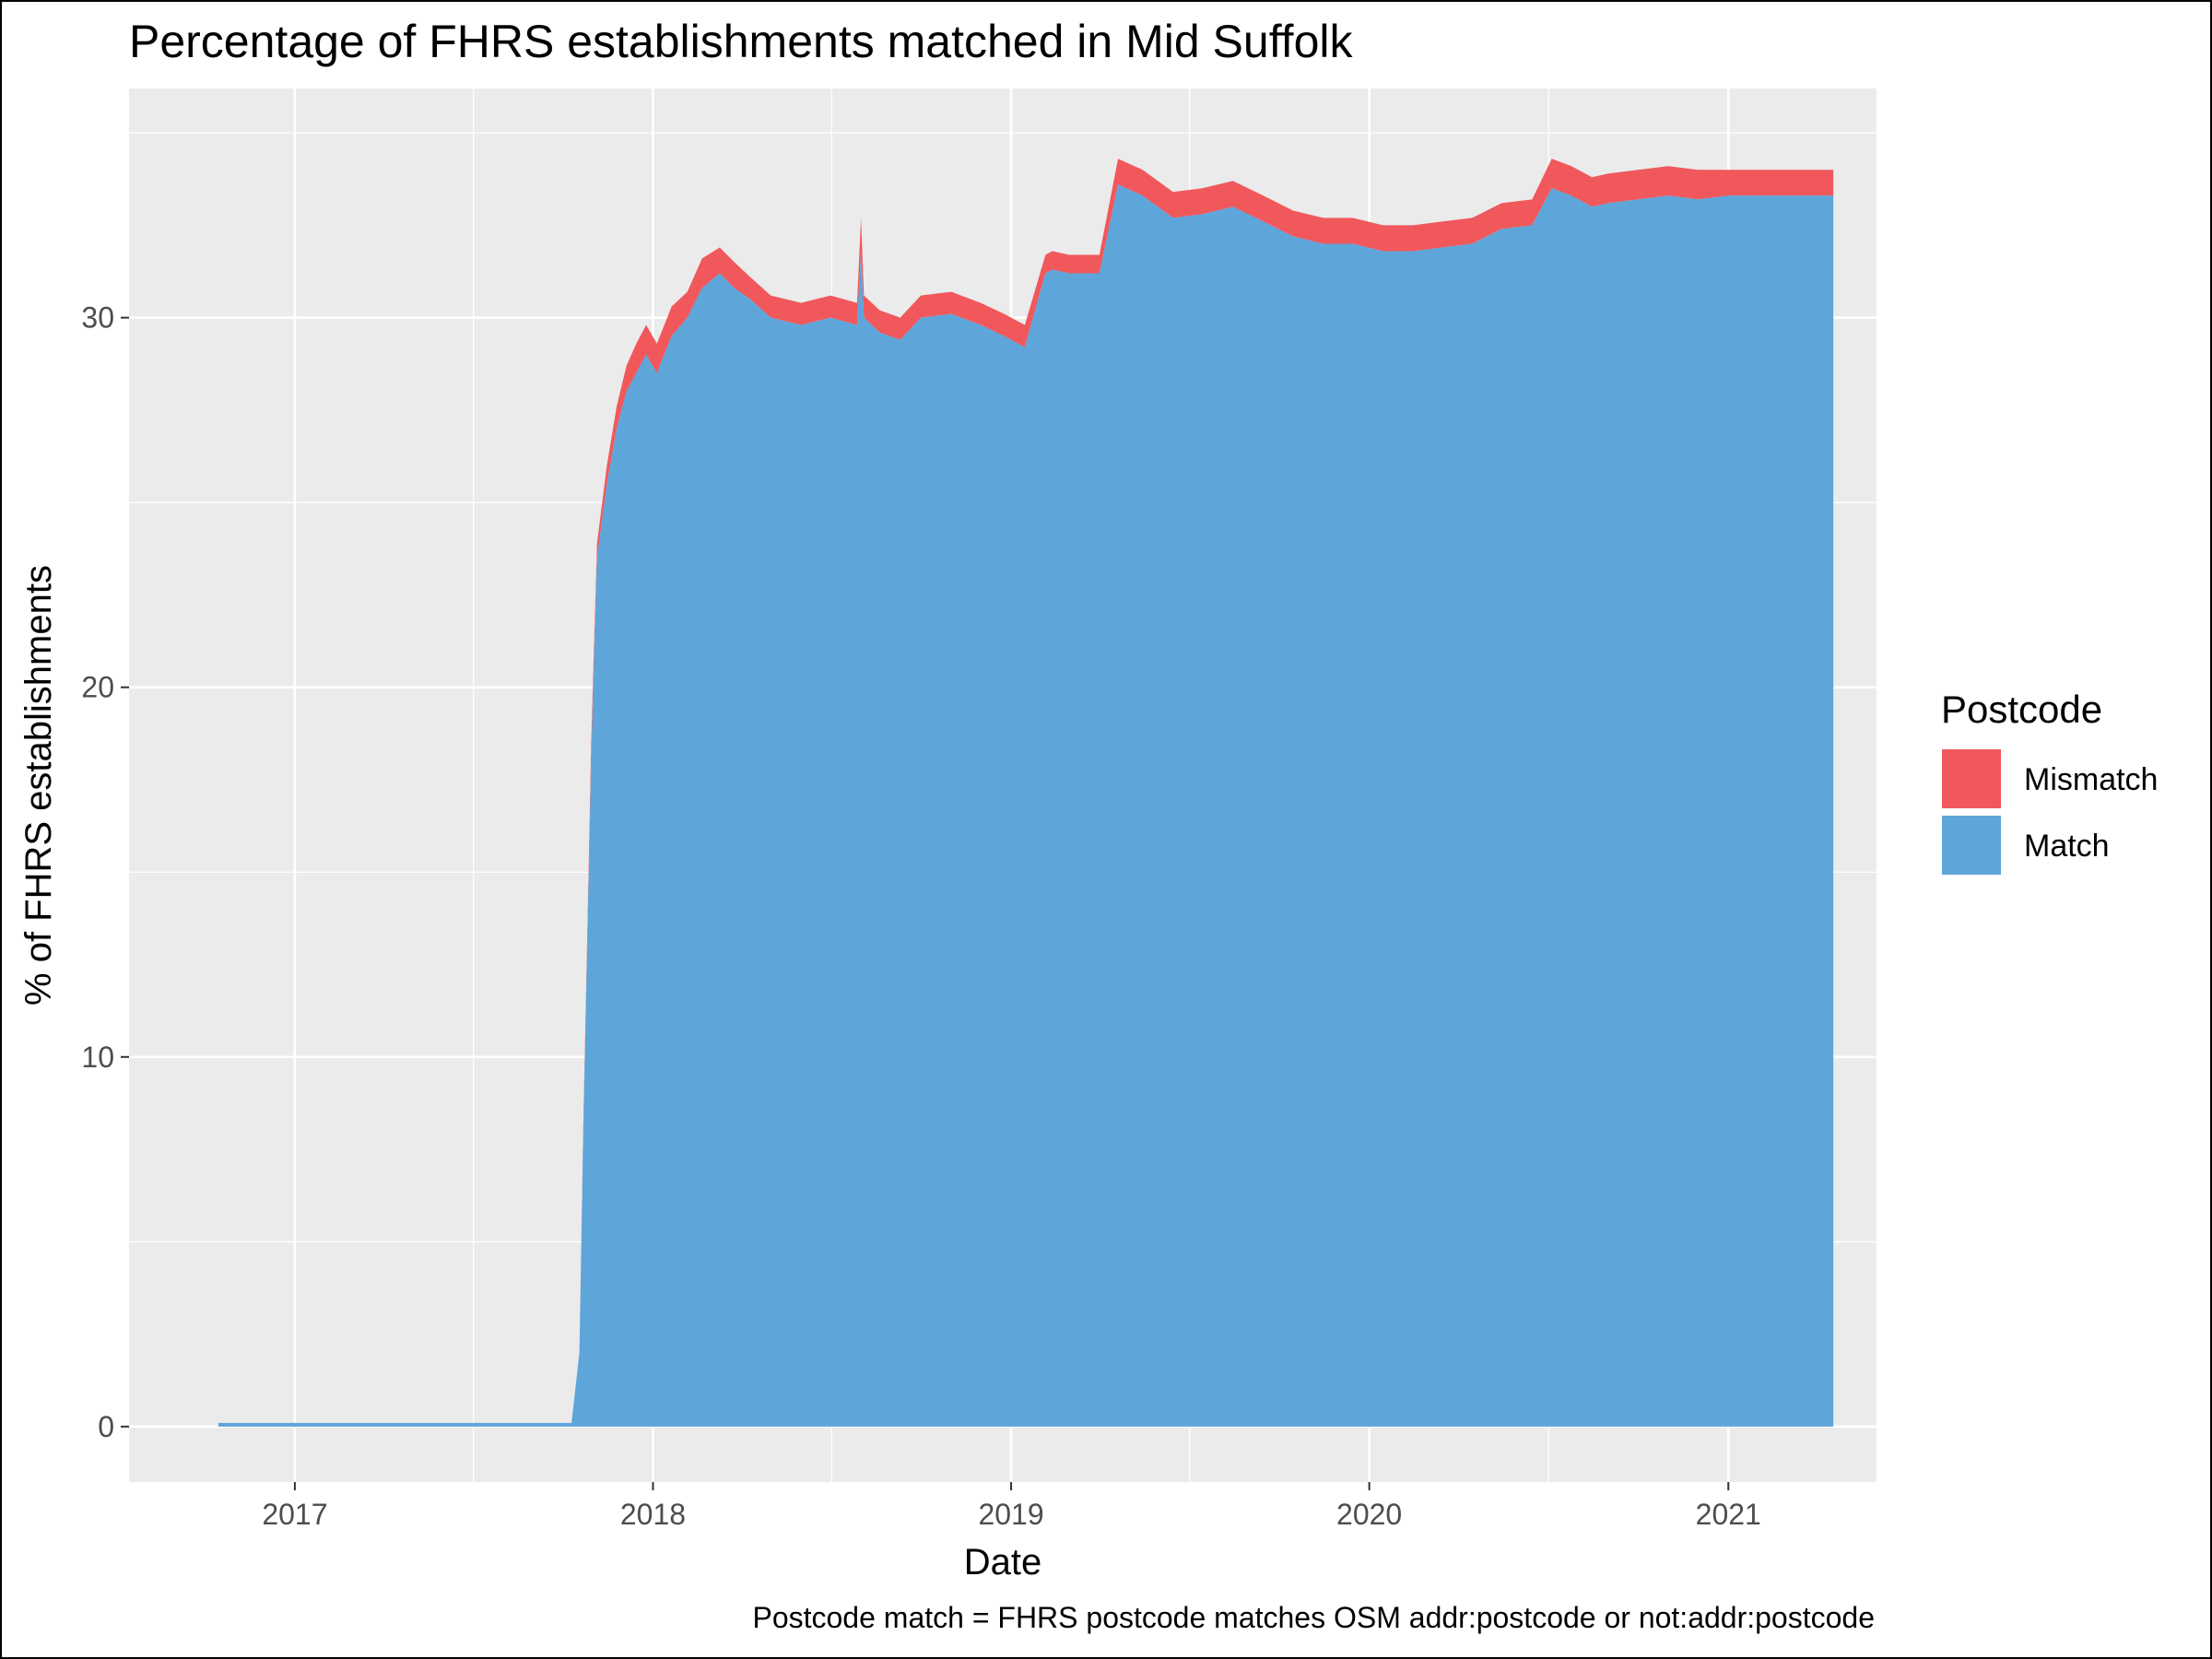 The width and height of the screenshot is (2212, 1659). I want to click on x-axis: 2017 2018 2019 2020 2021, so click(1011, 1506).